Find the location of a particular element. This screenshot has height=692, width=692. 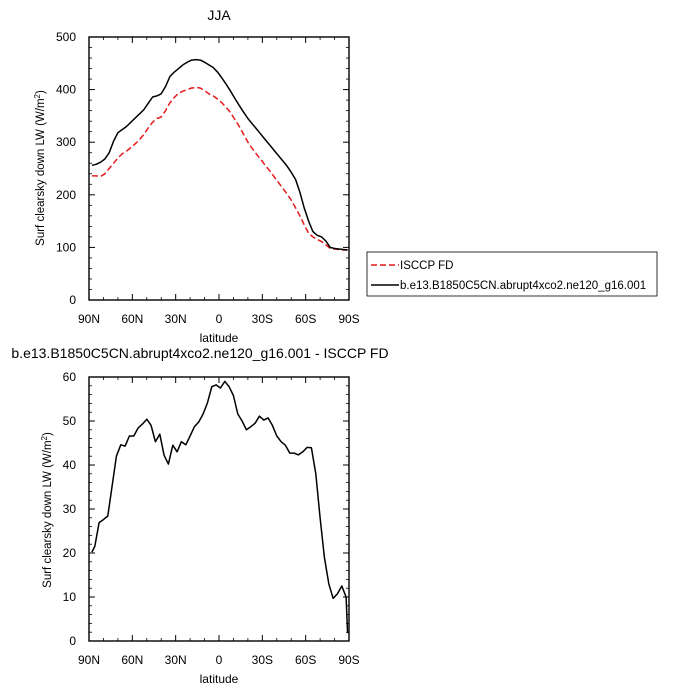

y-tick-label: 30 is located at coordinates (70, 509).